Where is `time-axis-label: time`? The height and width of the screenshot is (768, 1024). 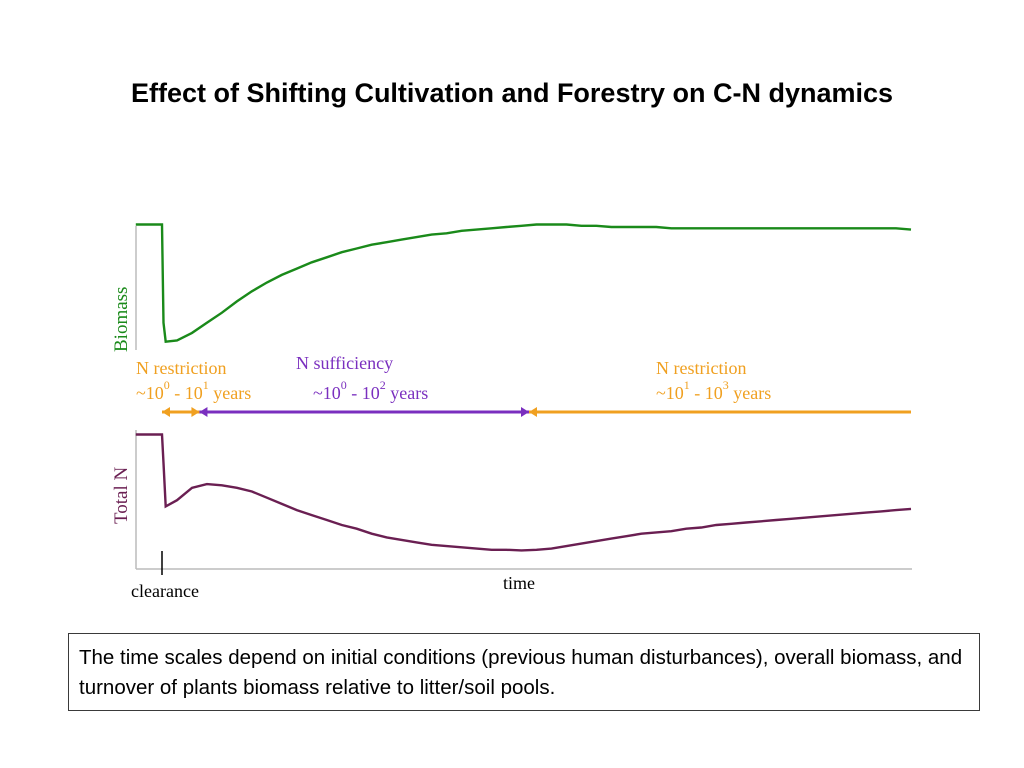
time-axis-label: time is located at coordinates (519, 583).